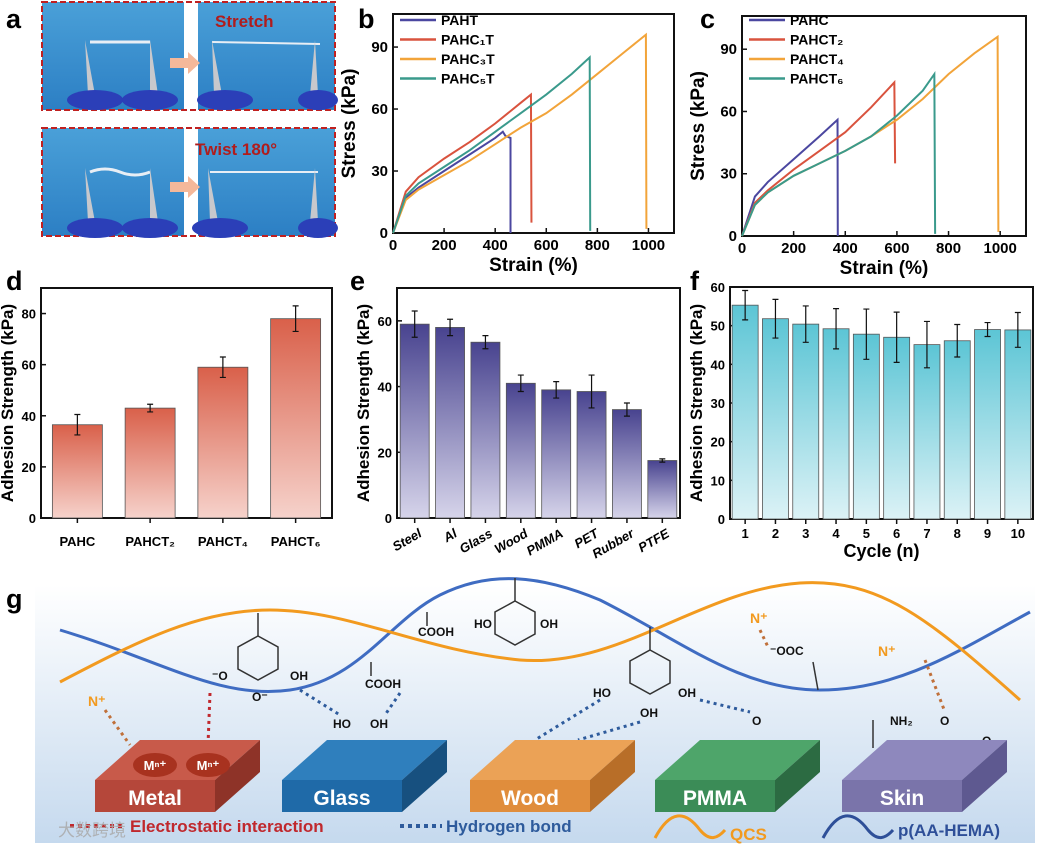  I want to click on x-tick-label: 4, so click(836, 533).